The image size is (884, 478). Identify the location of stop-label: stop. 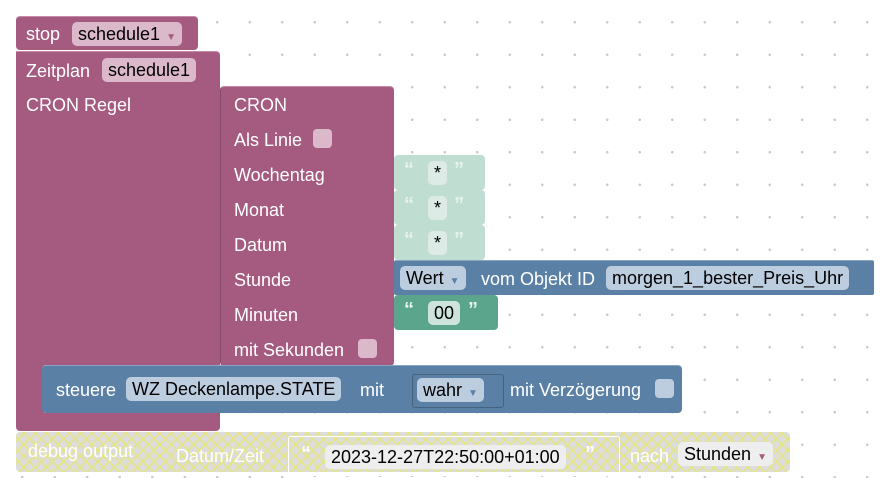
(43, 34).